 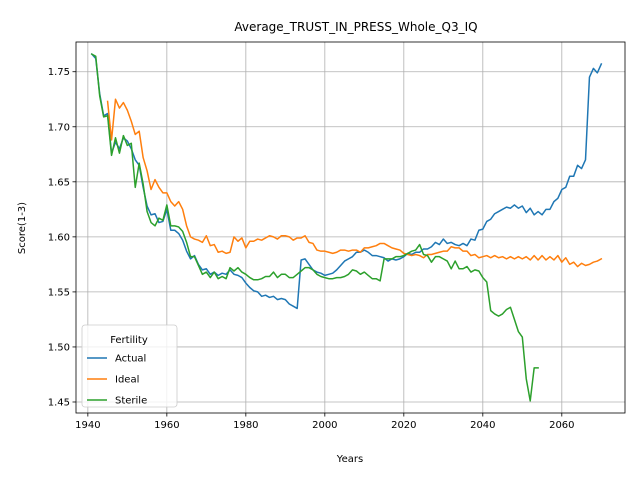 I want to click on y-axis-ticks: 1.45 1.50 1.55 1.60 1.65 1.70 1.75, so click(x=62, y=237).